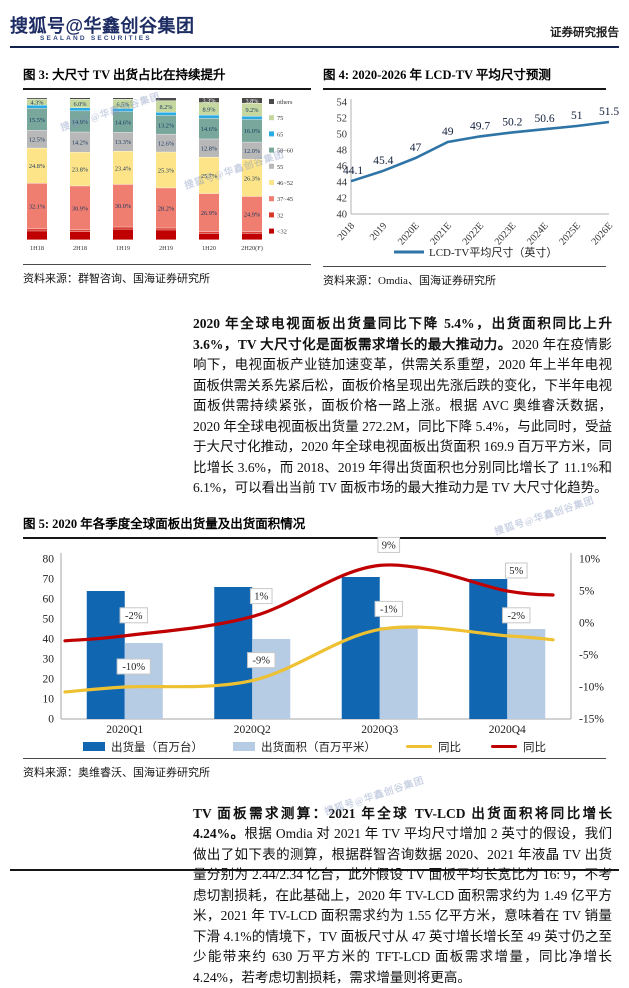  I want to click on x-tick-label: 2022E, so click(474, 234).